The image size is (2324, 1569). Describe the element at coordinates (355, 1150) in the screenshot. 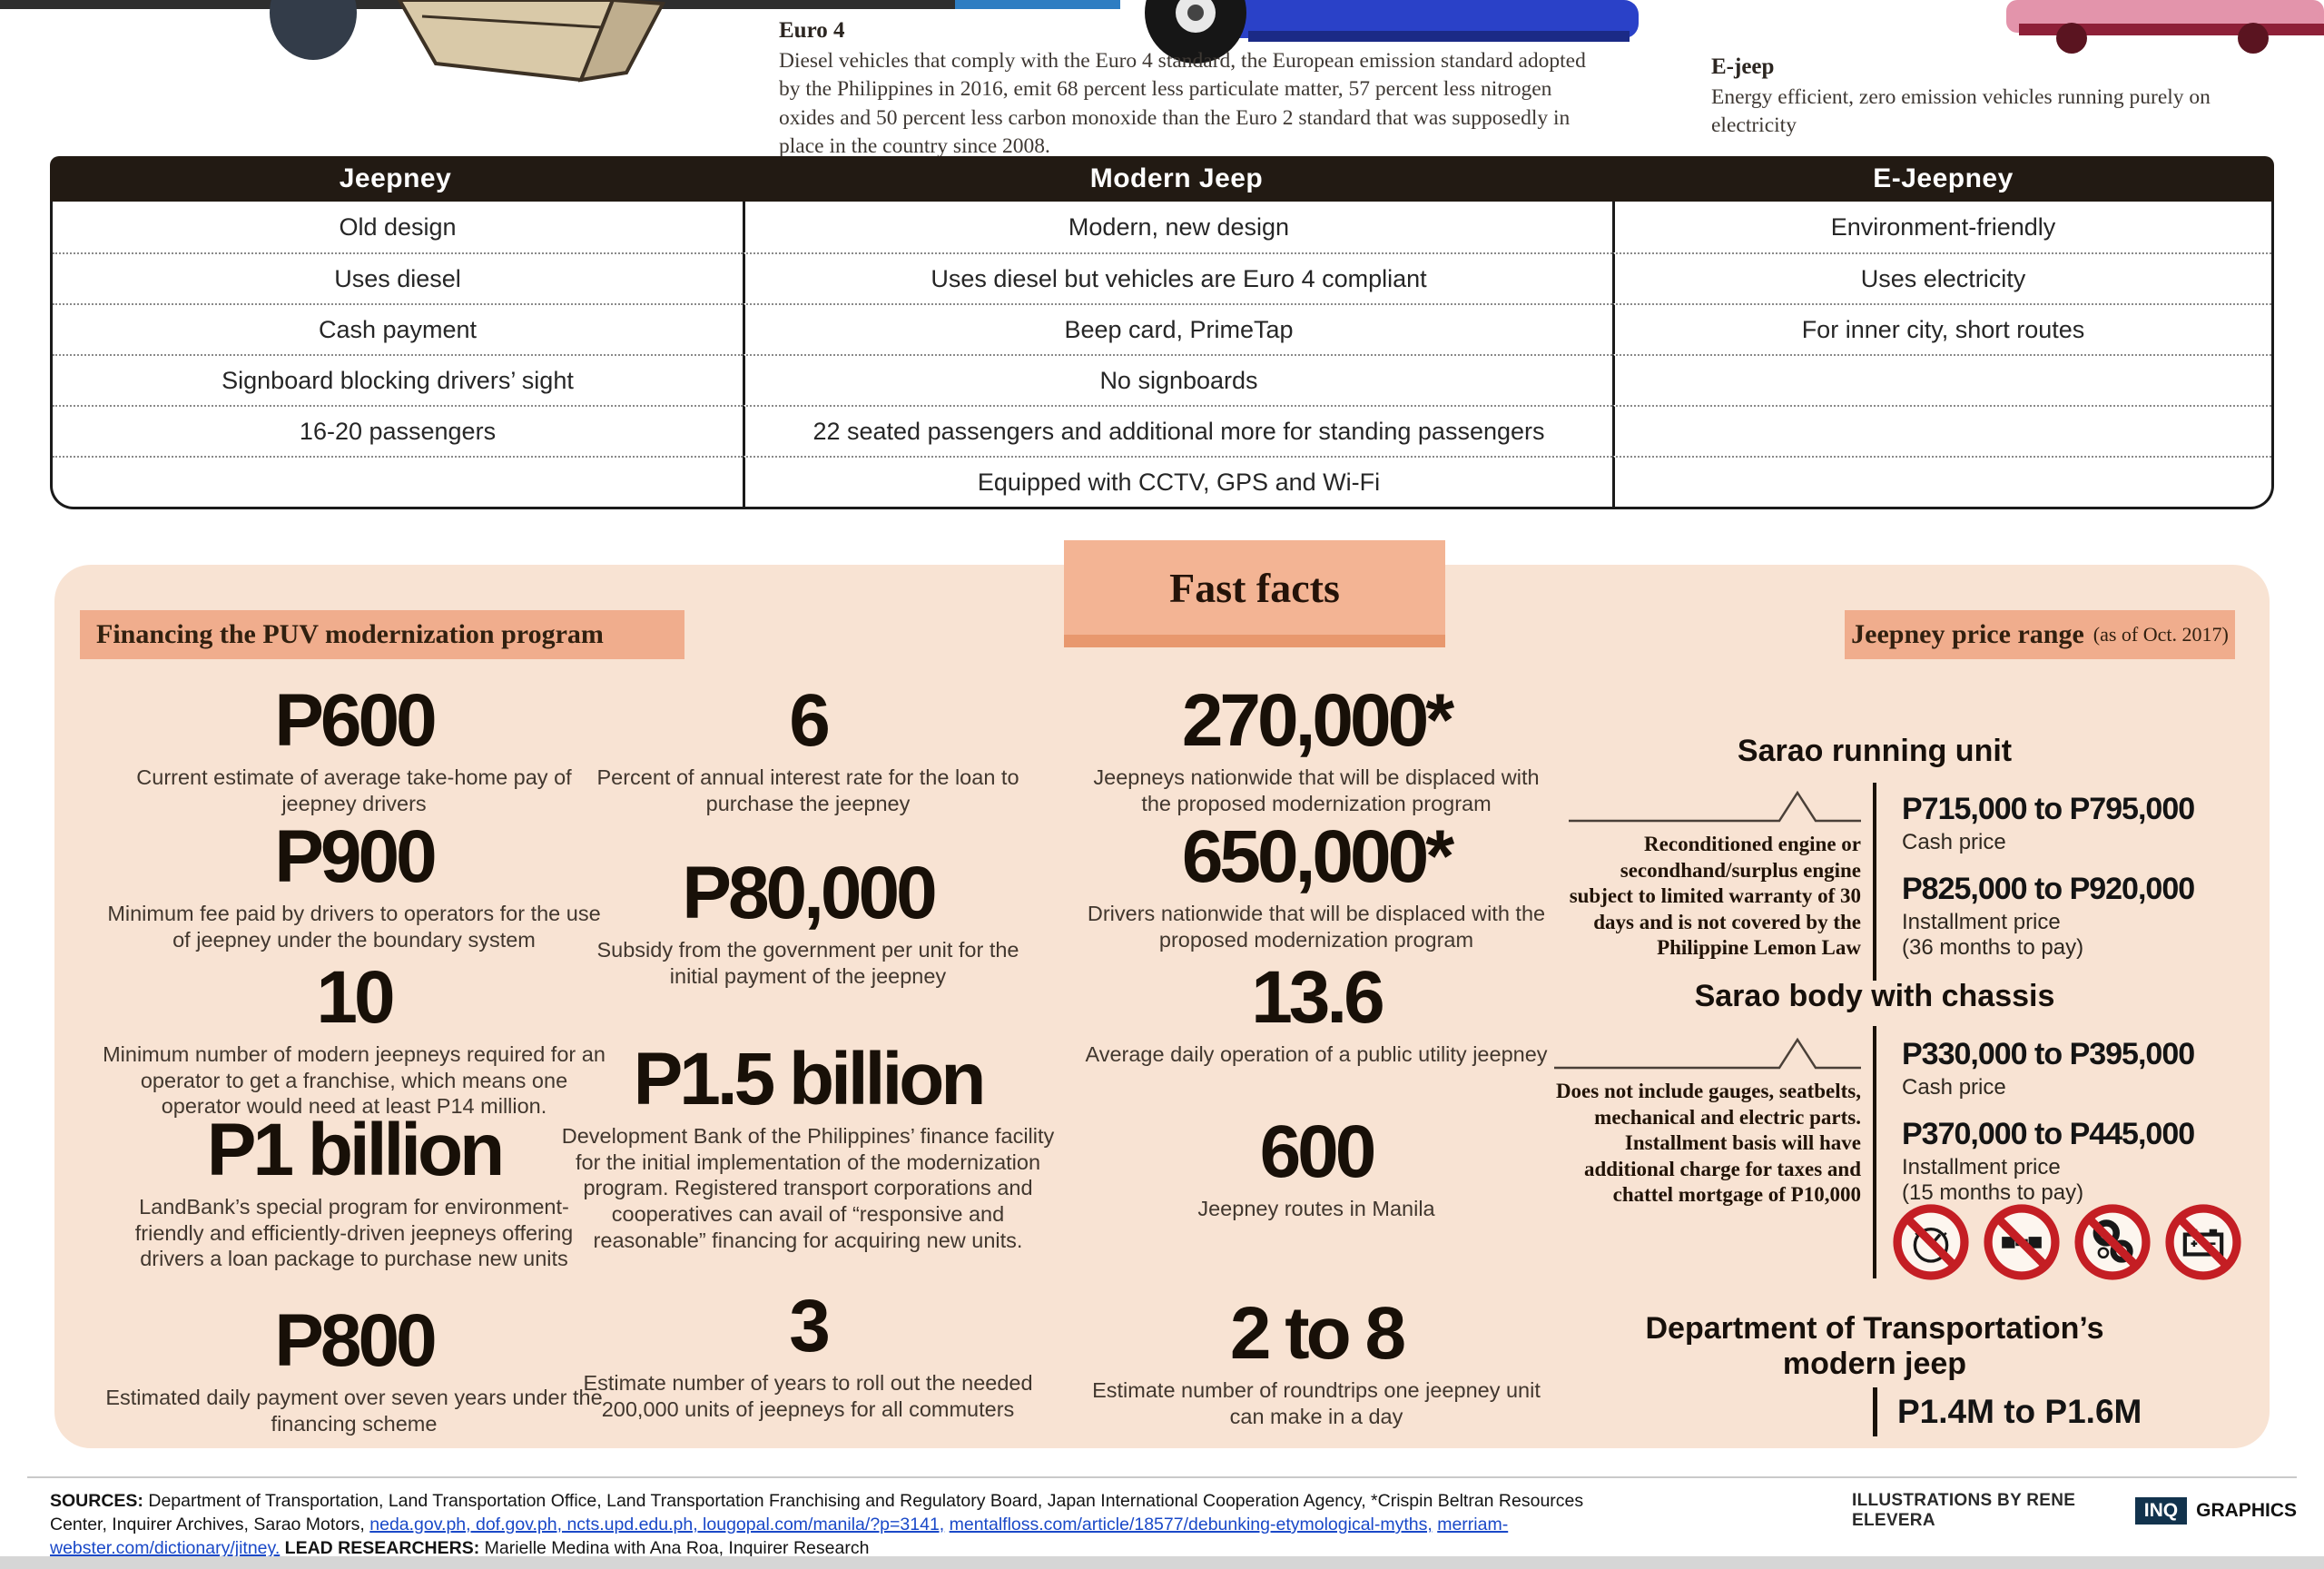

I see `stat-value: P1 billion` at that location.